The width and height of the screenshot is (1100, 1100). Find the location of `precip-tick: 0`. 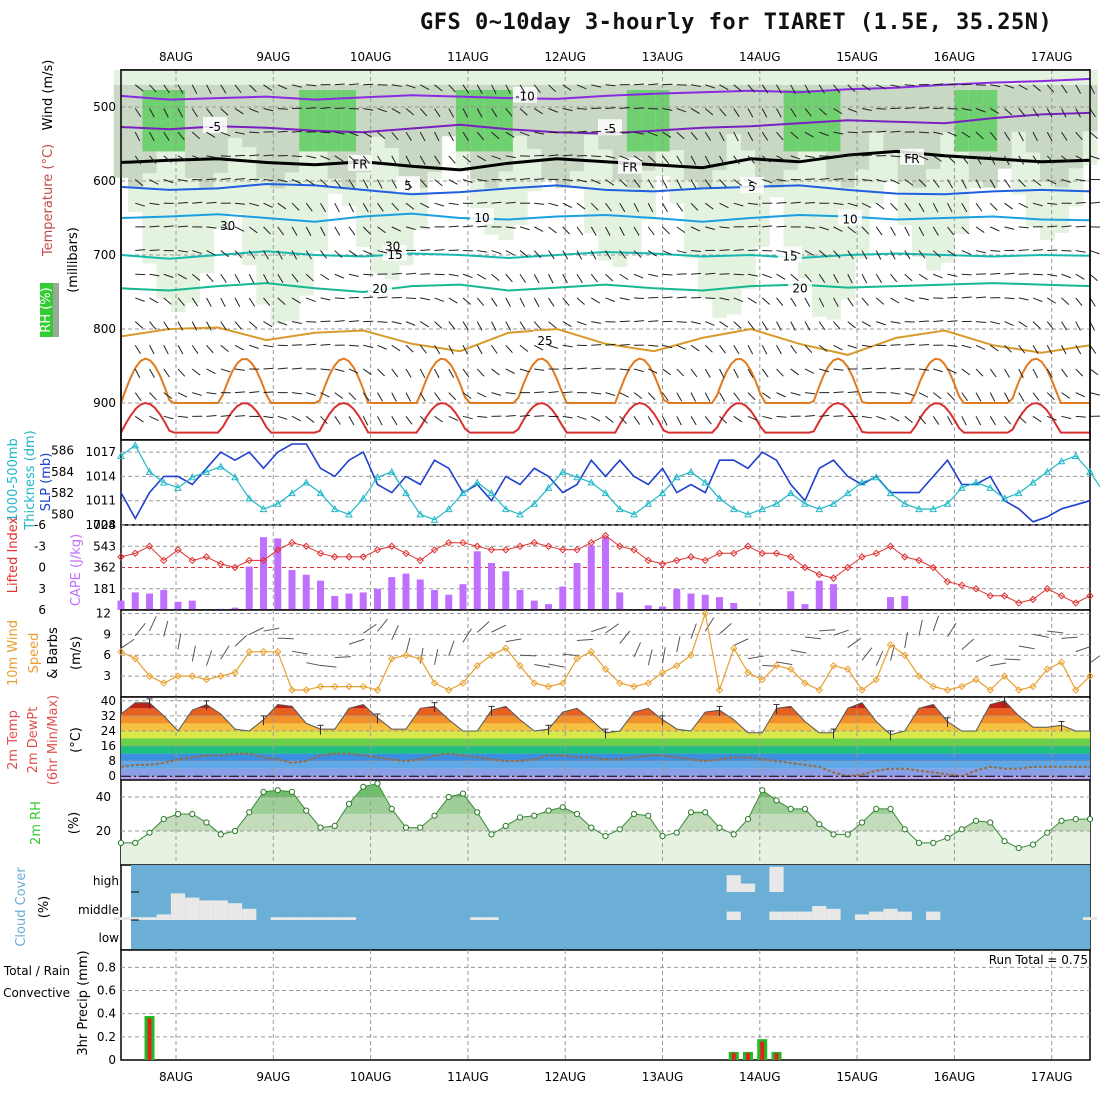

precip-tick: 0 is located at coordinates (112, 1060).